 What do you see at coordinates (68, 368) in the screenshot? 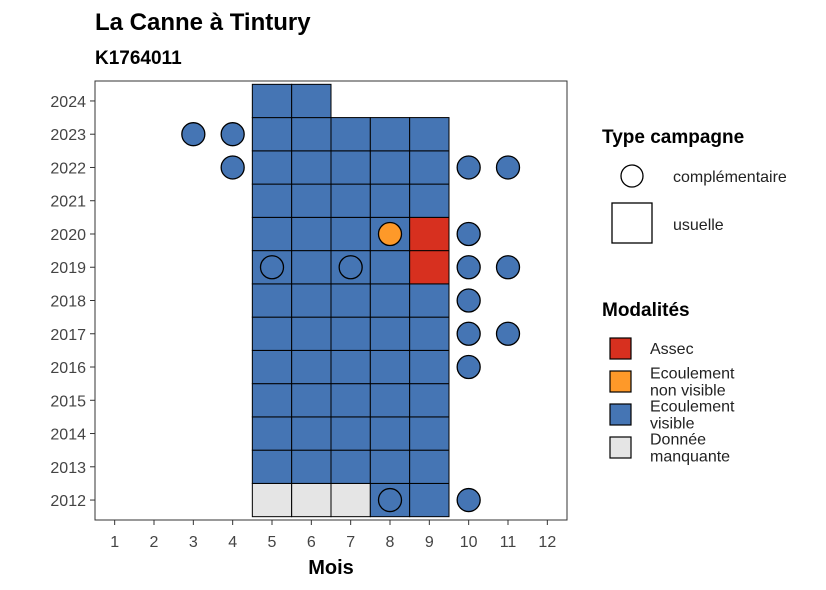
I see `y-tick-label: 2016` at bounding box center [68, 368].